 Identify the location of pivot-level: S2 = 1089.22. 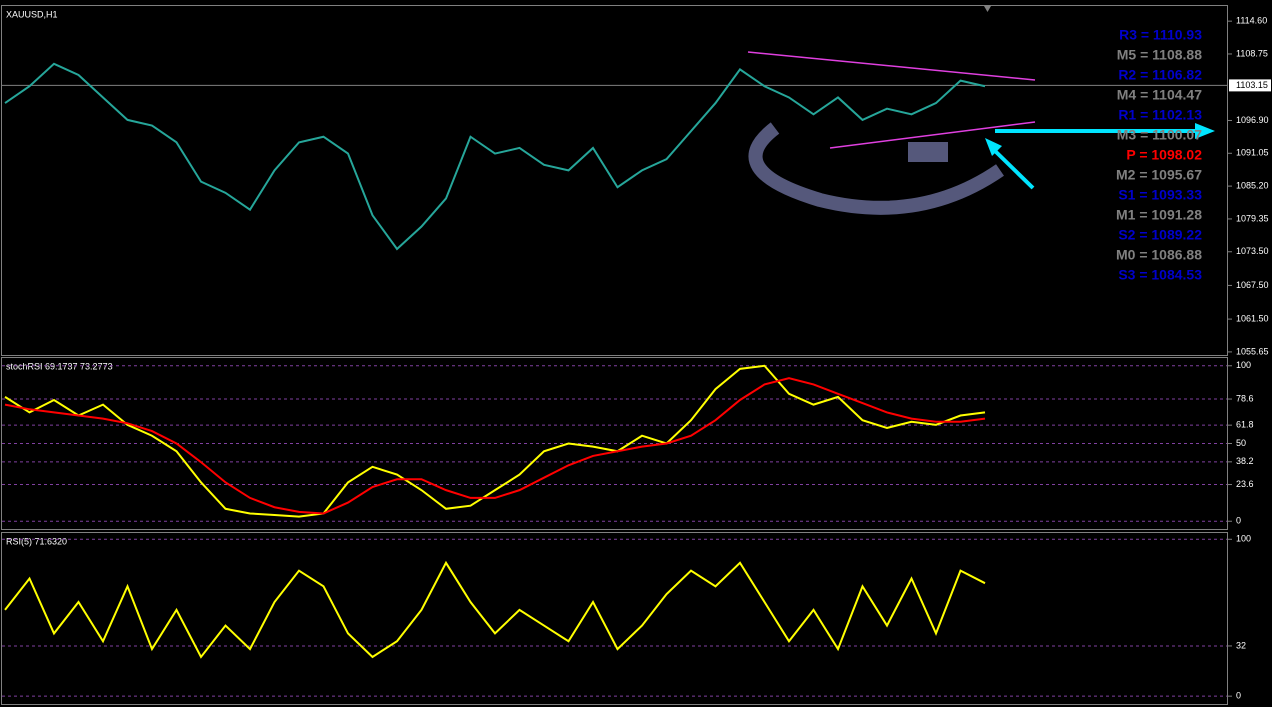
(1160, 235).